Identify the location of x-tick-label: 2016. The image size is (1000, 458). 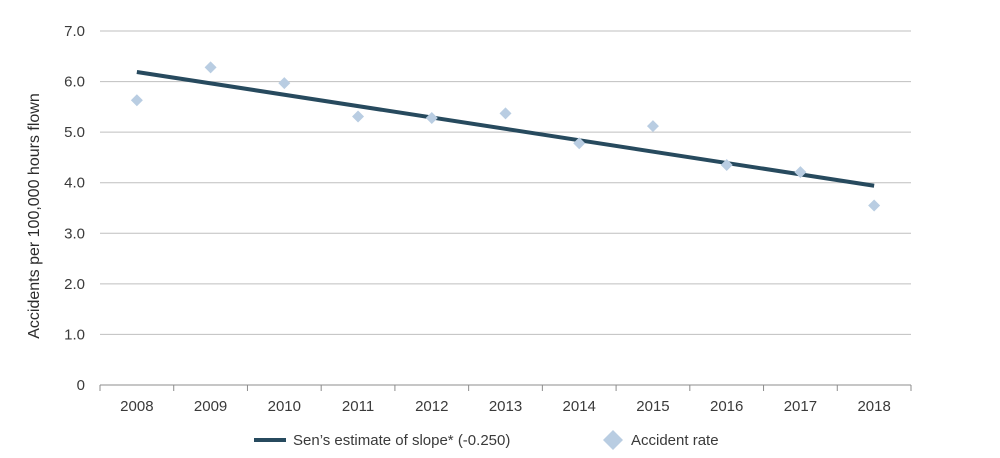
(726, 406).